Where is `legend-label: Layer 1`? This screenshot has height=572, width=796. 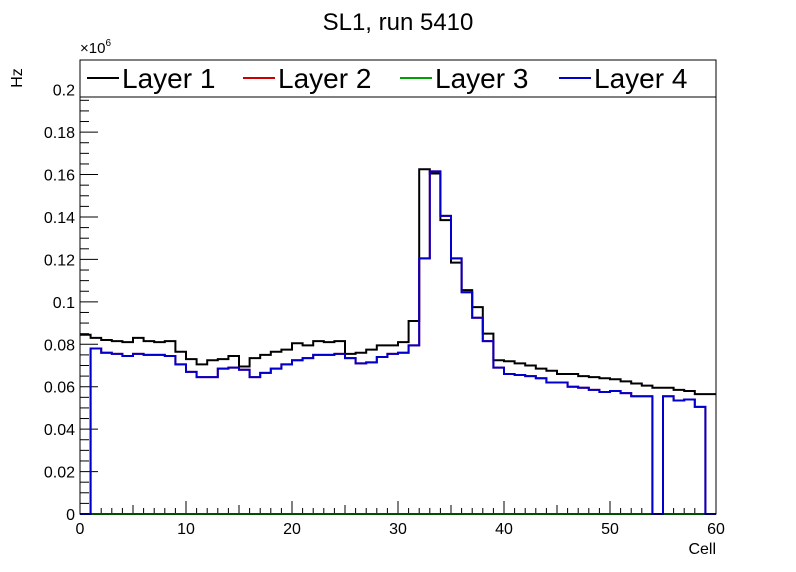 legend-label: Layer 1 is located at coordinates (168, 78).